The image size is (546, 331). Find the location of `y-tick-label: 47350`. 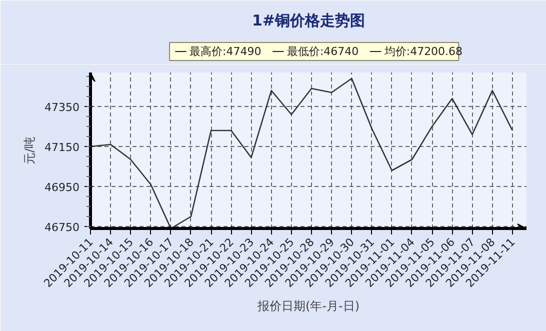

y-tick-label: 47350 is located at coordinates (62, 107).